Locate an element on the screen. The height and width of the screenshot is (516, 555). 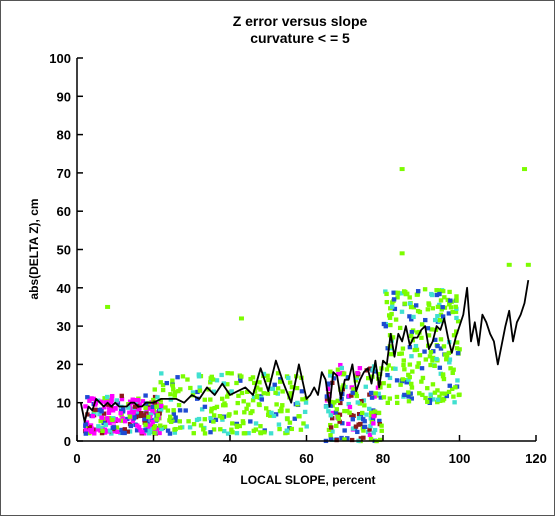
x-tick-label: 80 is located at coordinates (383, 458).